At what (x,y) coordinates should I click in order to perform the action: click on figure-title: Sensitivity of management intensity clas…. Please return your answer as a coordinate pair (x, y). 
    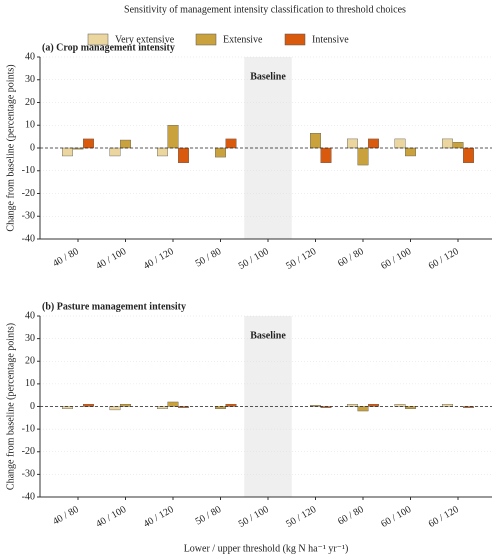
    Looking at the image, I should click on (265, 9).